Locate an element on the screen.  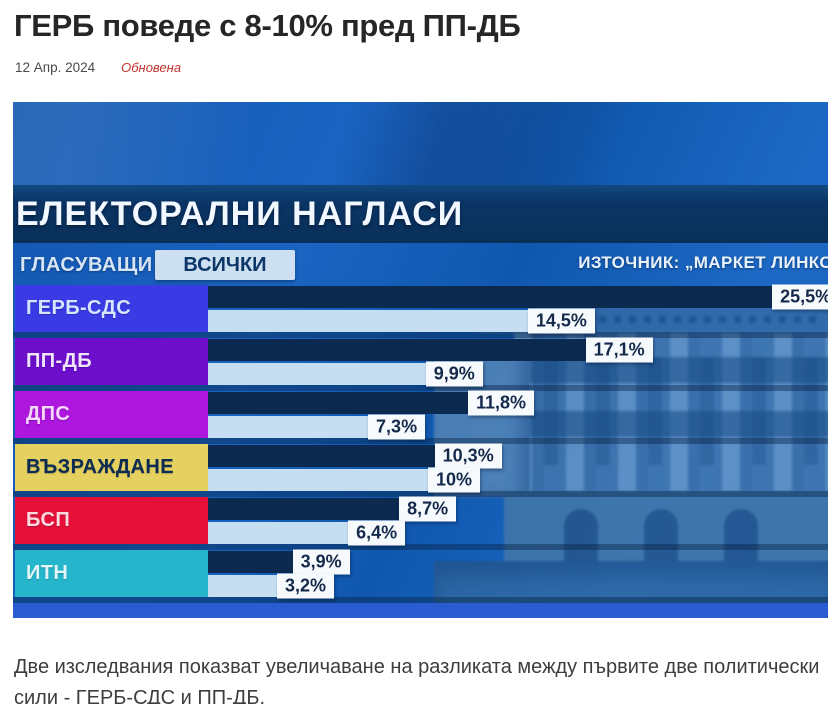
bar-light-series: 14,5% is located at coordinates (401, 321).